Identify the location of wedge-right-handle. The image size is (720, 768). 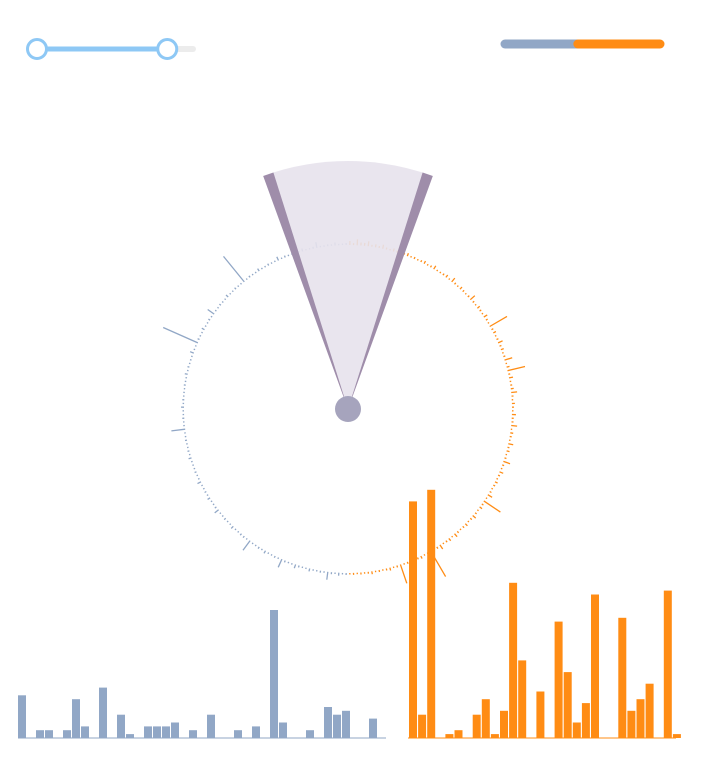
(390, 291).